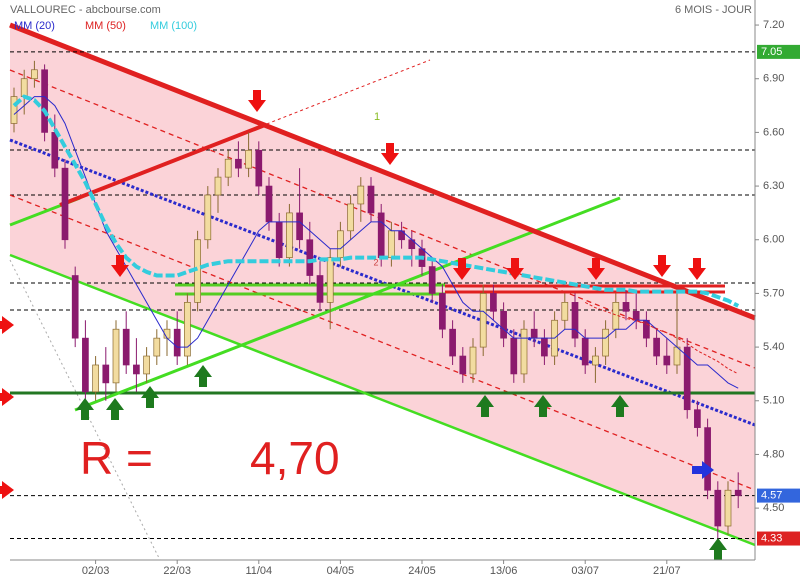 This screenshot has height=580, width=800. I want to click on x-tick-label: 21/07, so click(667, 571).